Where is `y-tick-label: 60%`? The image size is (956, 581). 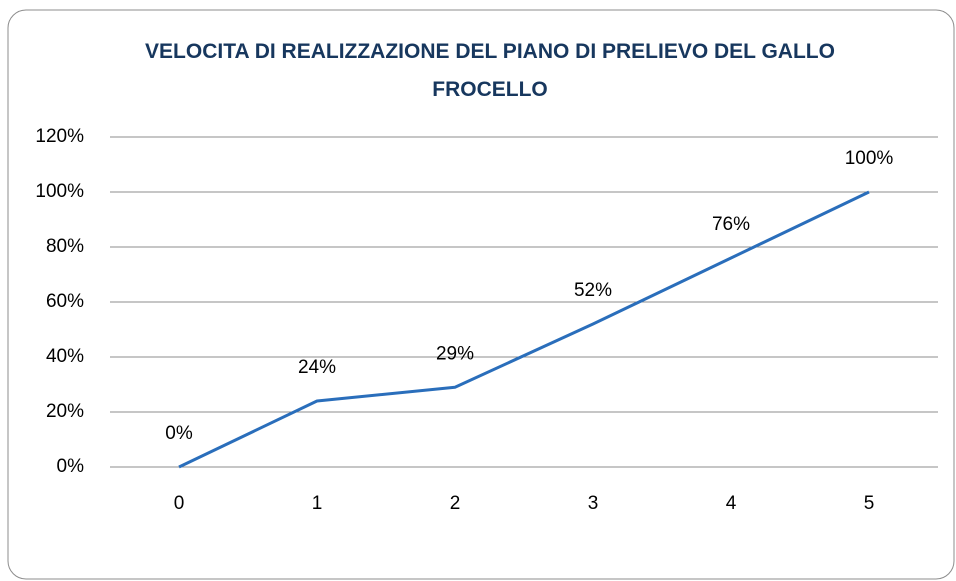
y-tick-label: 60% is located at coordinates (65, 301).